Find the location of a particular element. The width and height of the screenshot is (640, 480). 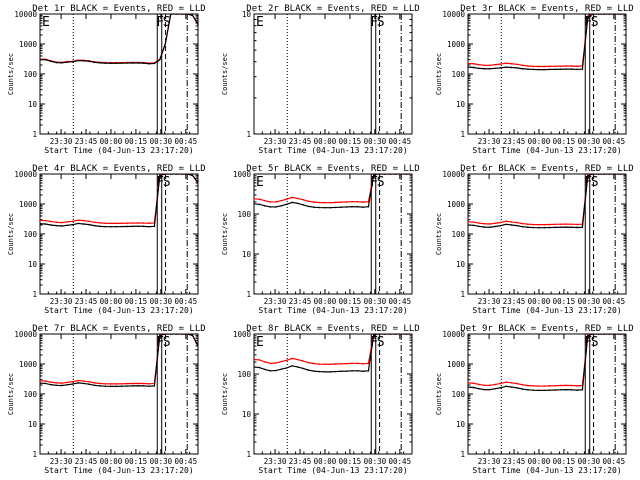

y-tick-label: 100 is located at coordinates (458, 234).